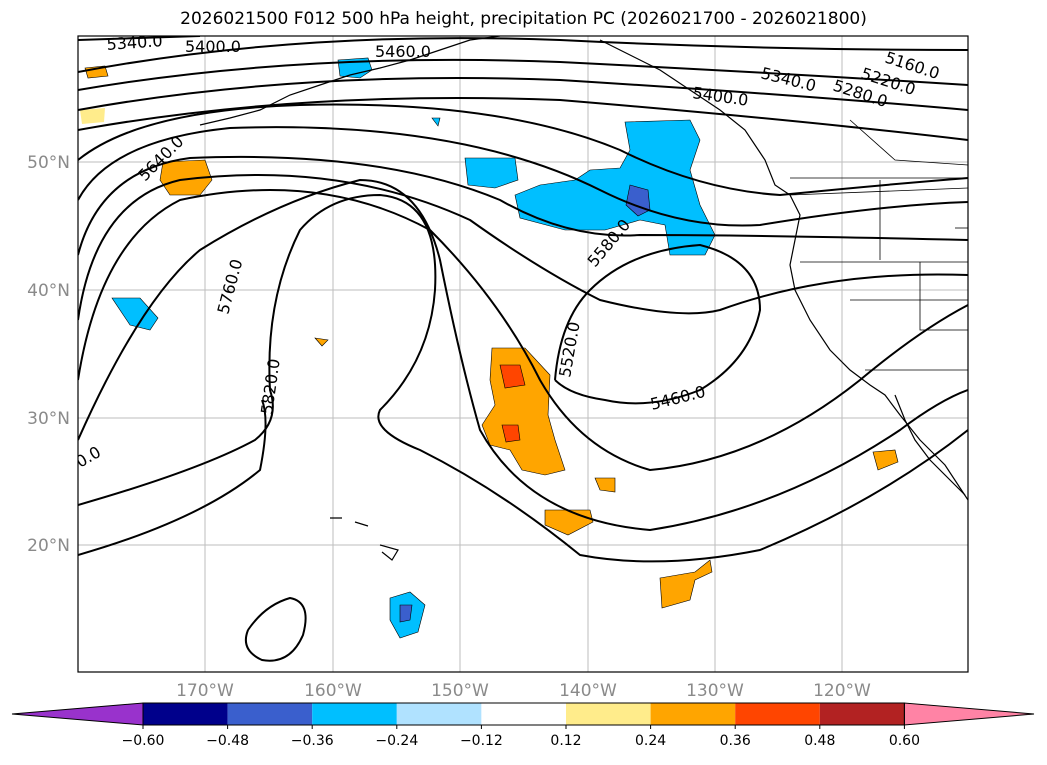 This screenshot has width=1047, height=765. I want to click on lon-label: 150°W, so click(460, 691).